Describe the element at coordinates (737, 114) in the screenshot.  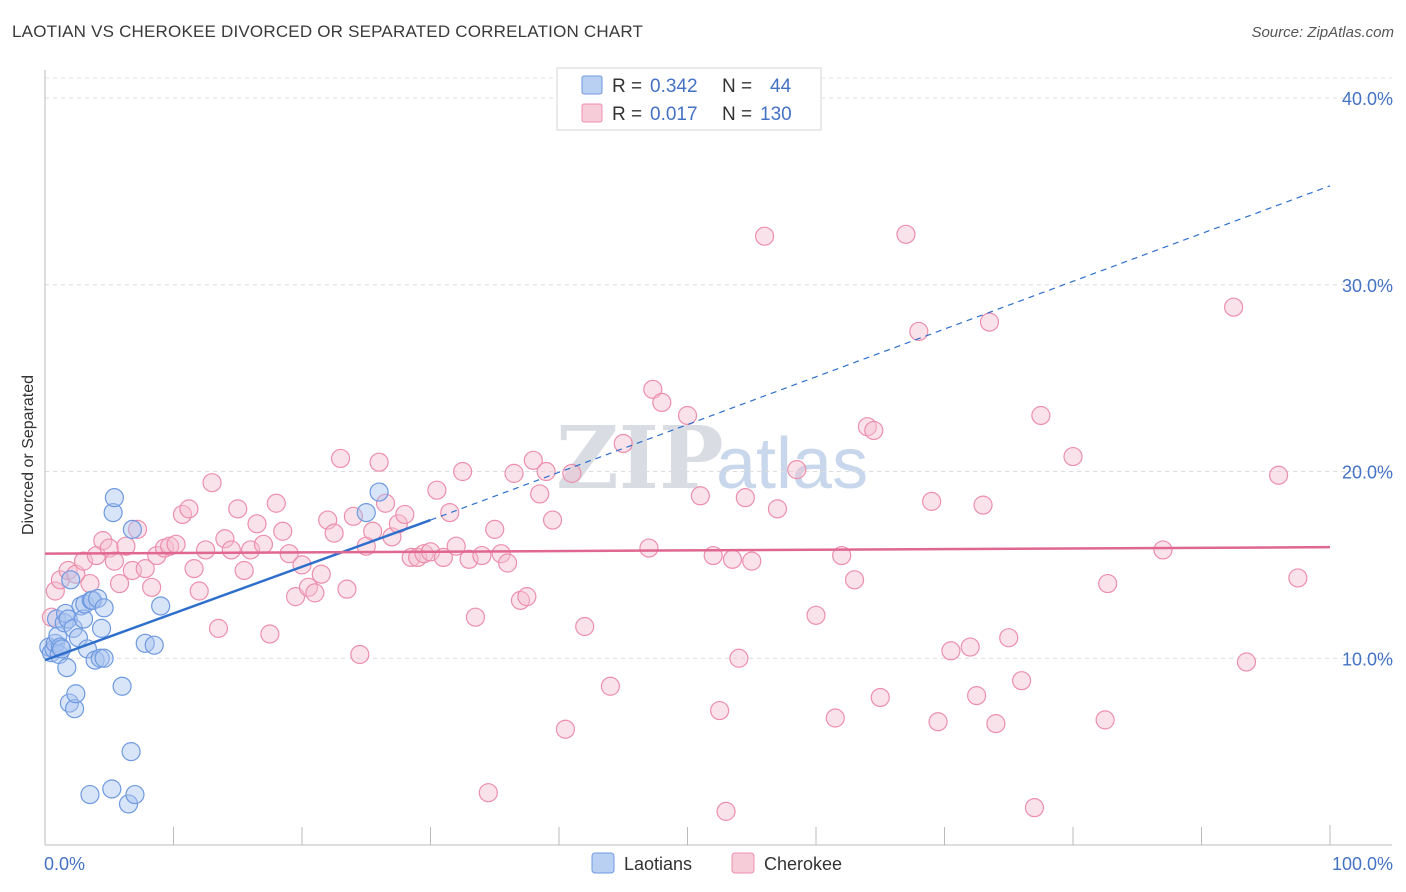
I see `legend-n-label-cherokee: N =` at that location.